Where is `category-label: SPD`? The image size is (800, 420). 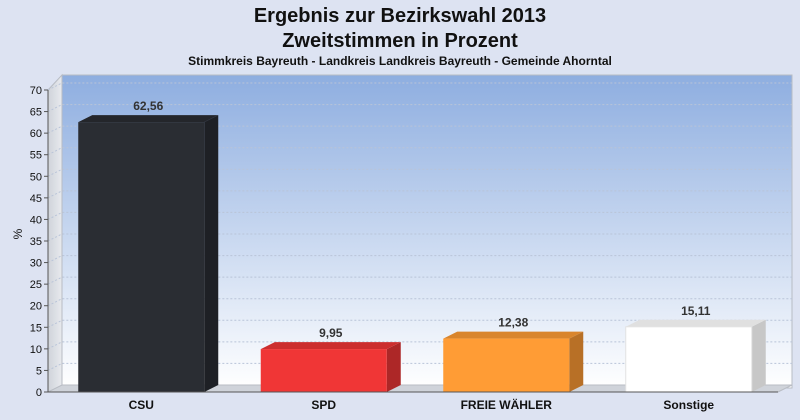 category-label: SPD is located at coordinates (323, 405).